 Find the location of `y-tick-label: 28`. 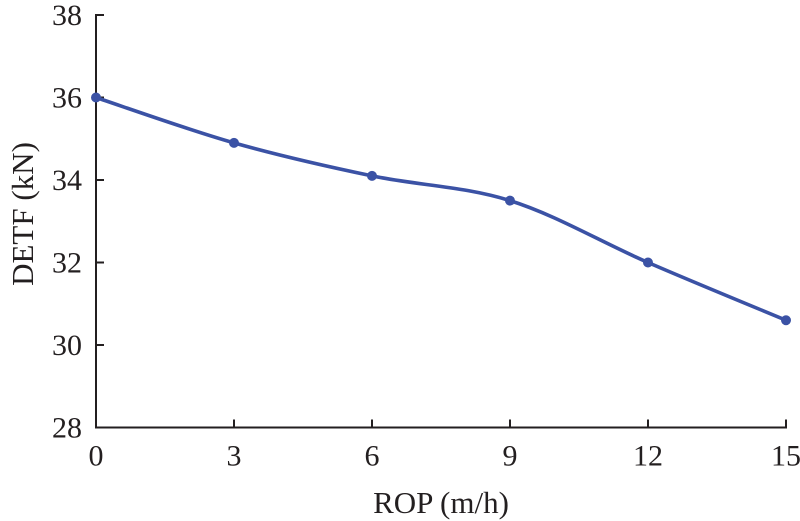

y-tick-label: 28 is located at coordinates (67, 428).